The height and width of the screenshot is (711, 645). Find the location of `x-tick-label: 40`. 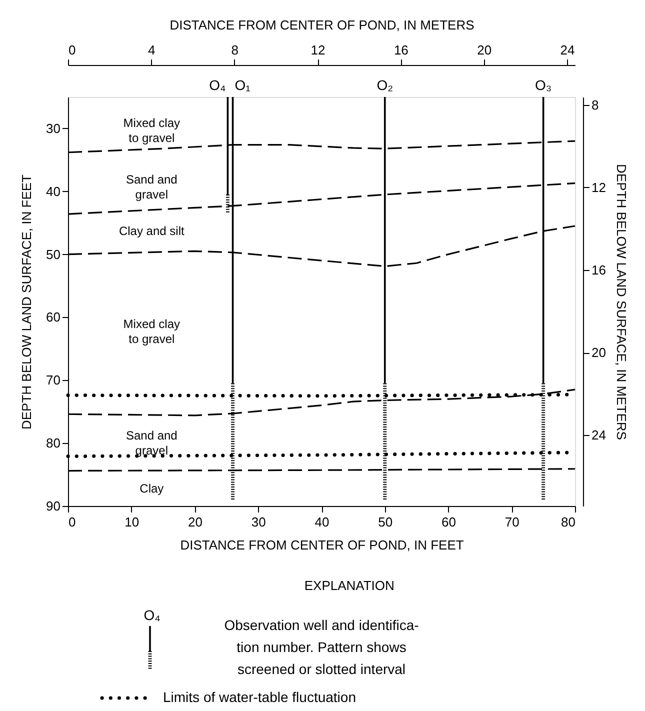

x-tick-label: 40 is located at coordinates (322, 522).